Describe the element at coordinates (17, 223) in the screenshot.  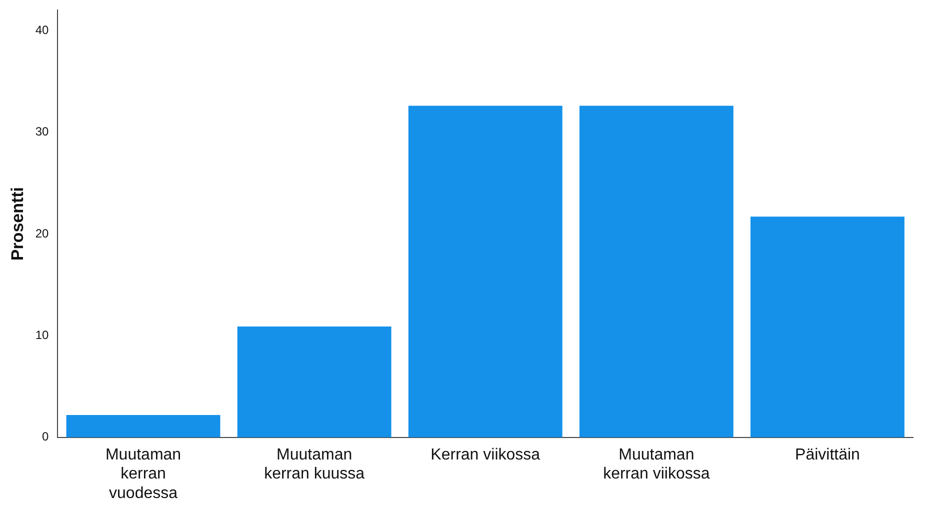
I see `y-axis-title: Prosentti` at that location.